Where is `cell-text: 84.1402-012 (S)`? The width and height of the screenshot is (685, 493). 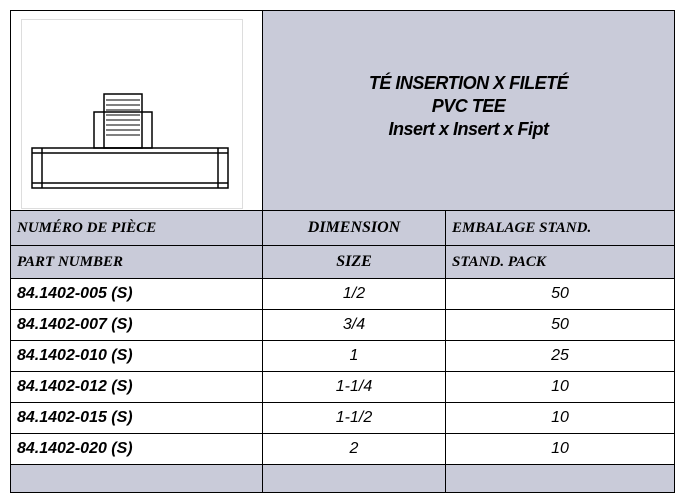
cell-text: 84.1402-012 (S) is located at coordinates (75, 386).